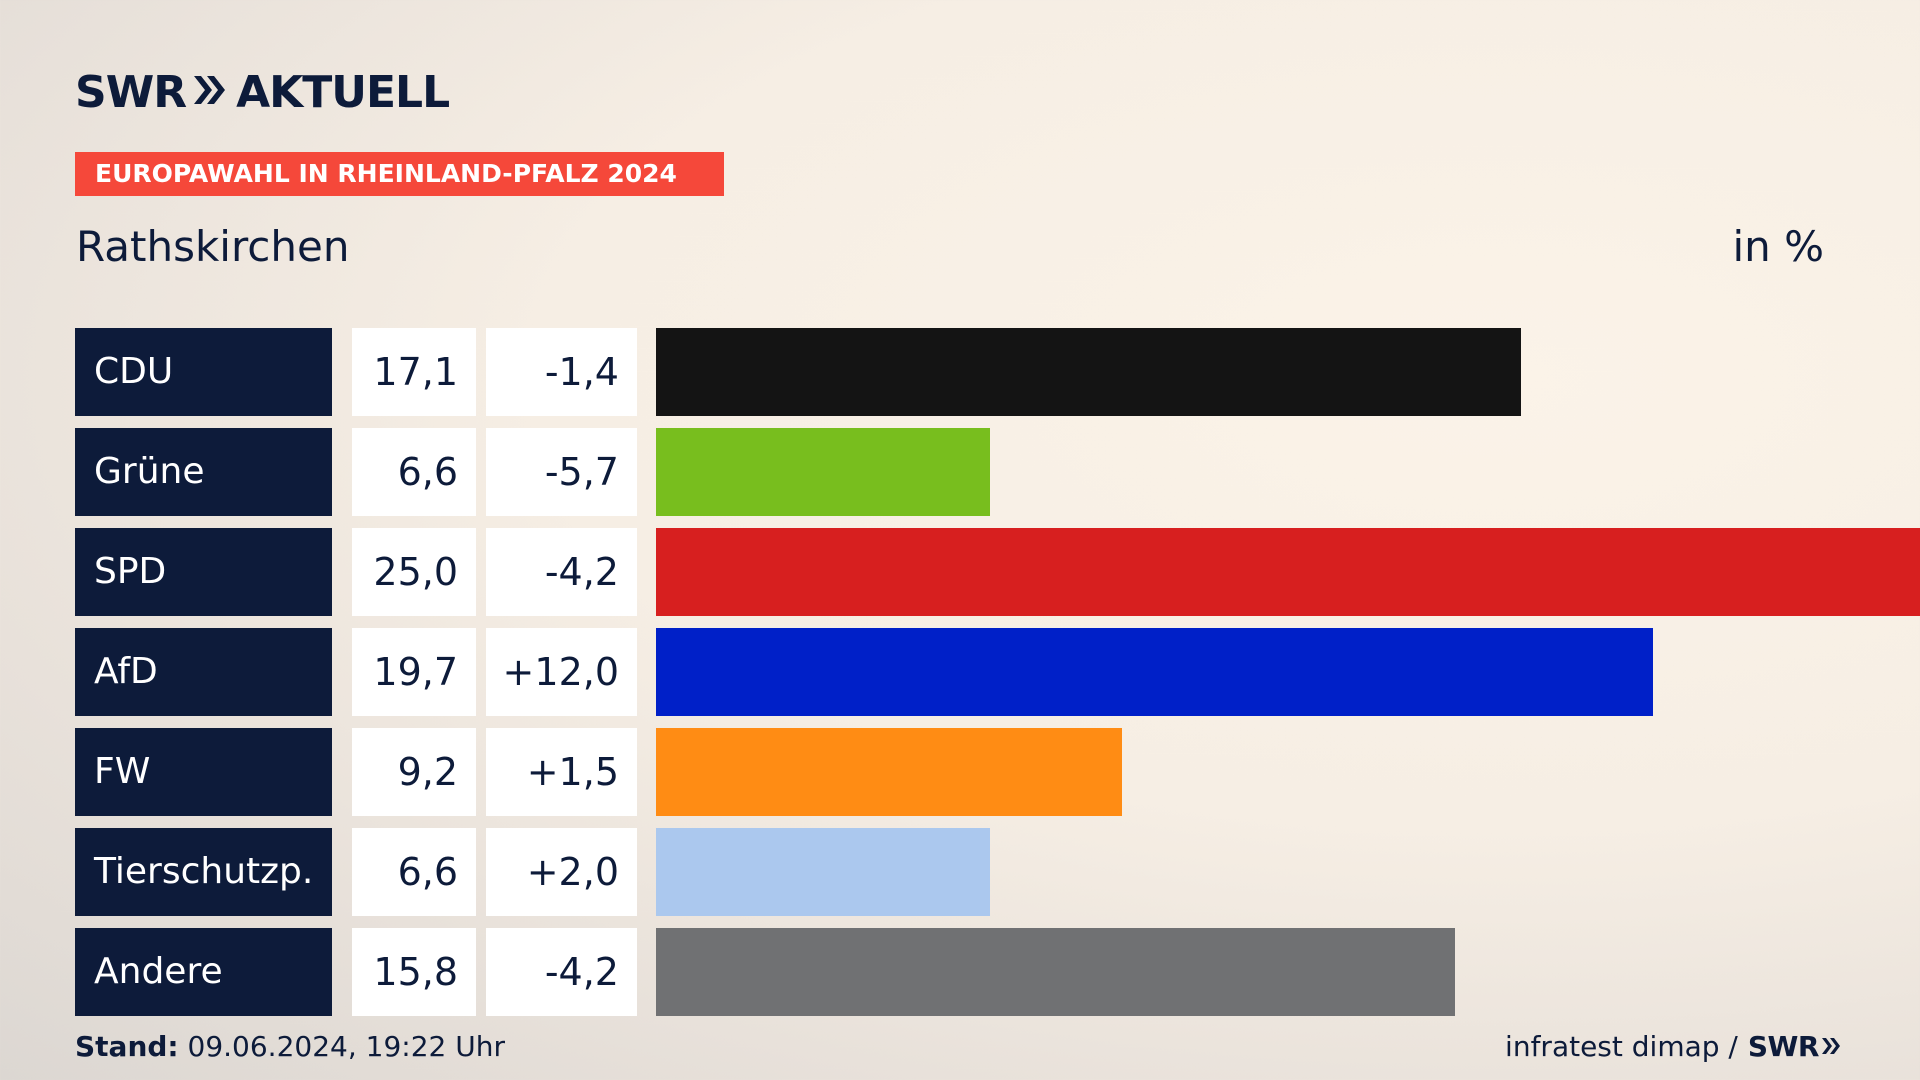 The image size is (1920, 1080). What do you see at coordinates (414, 972) in the screenshot?
I see `vote-share-value: 15,8` at bounding box center [414, 972].